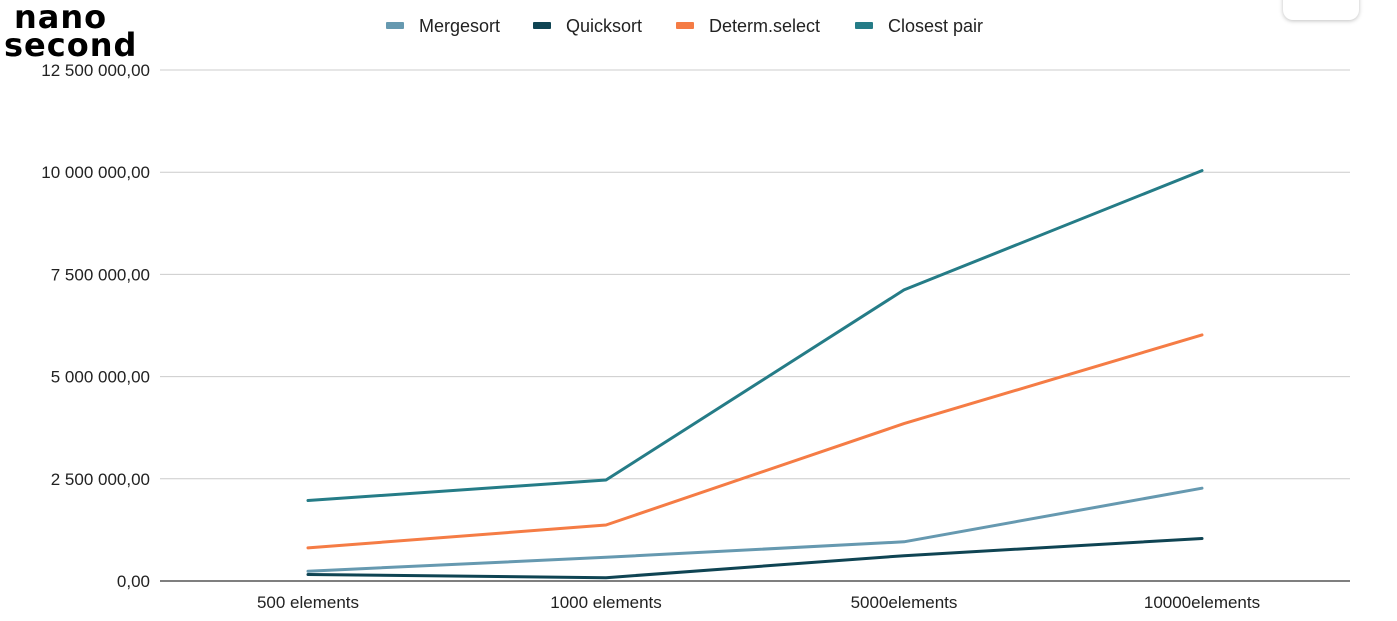 Image resolution: width=1397 pixels, height=621 pixels. What do you see at coordinates (904, 602) in the screenshot?
I see `x-tick-label: 5000elements` at bounding box center [904, 602].